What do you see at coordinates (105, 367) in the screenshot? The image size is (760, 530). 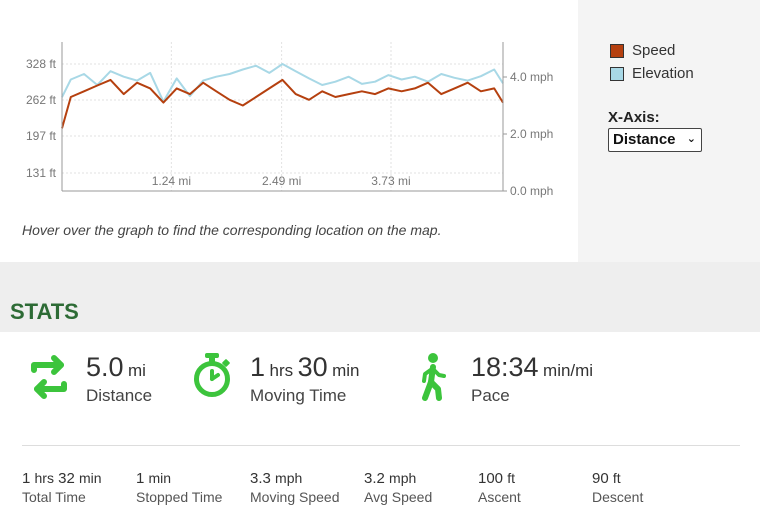 I see `distance-value: 5.0` at bounding box center [105, 367].